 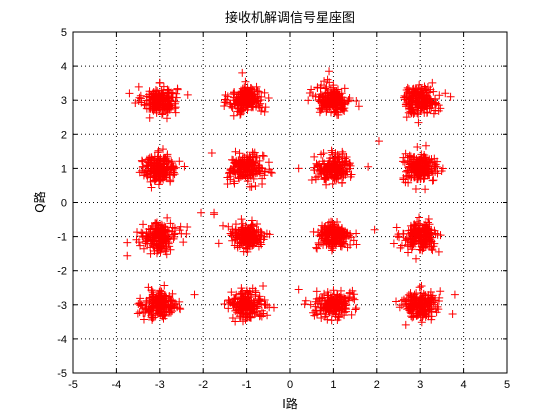 What do you see at coordinates (64, 101) in the screenshot?
I see `y-tick-label: 3` at bounding box center [64, 101].